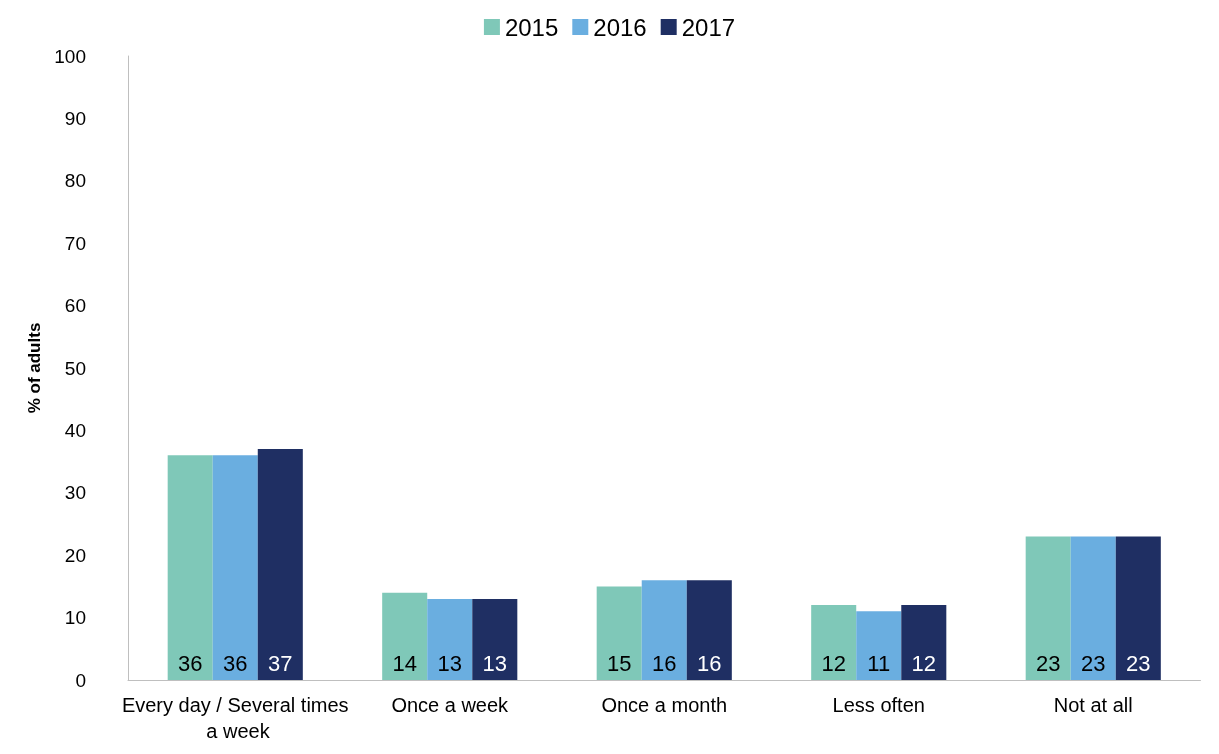 The height and width of the screenshot is (754, 1219). I want to click on data-label: 37, so click(280, 663).